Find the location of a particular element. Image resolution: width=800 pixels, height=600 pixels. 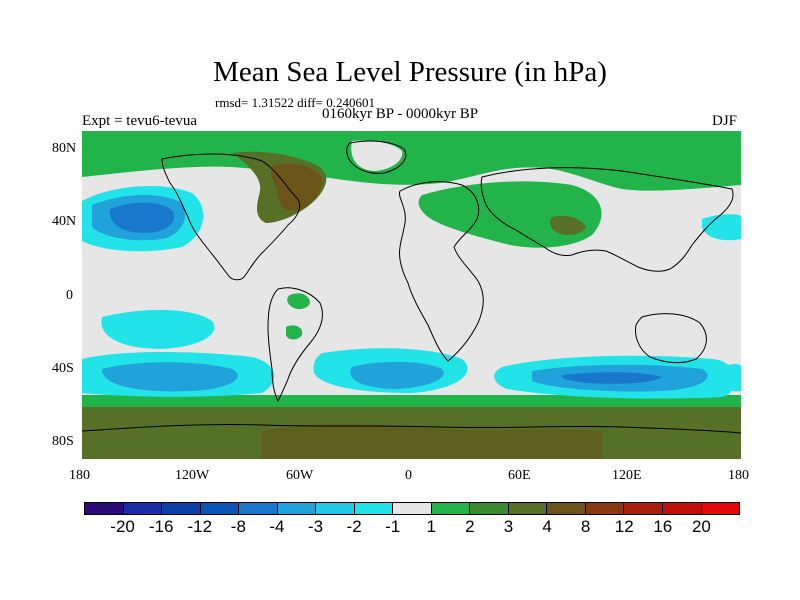

brazil-green is located at coordinates (294, 332).